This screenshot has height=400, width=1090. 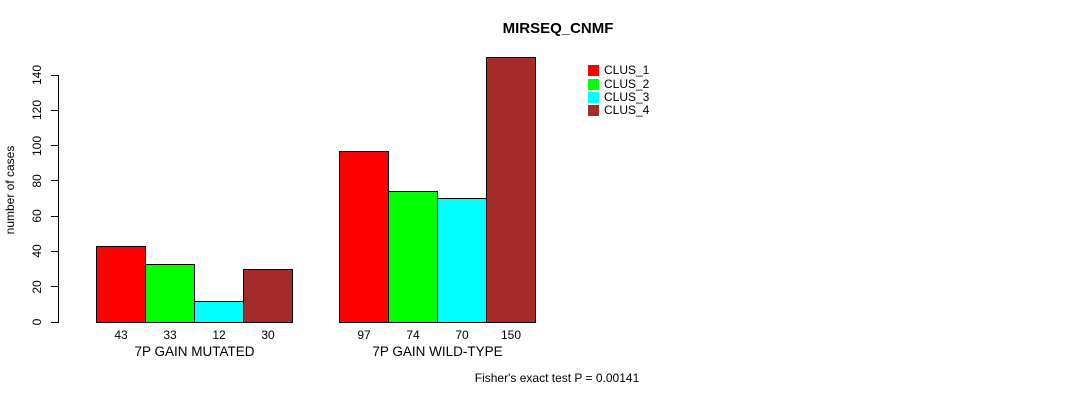 What do you see at coordinates (37, 110) in the screenshot?
I see `y-tick-label: 120` at bounding box center [37, 110].